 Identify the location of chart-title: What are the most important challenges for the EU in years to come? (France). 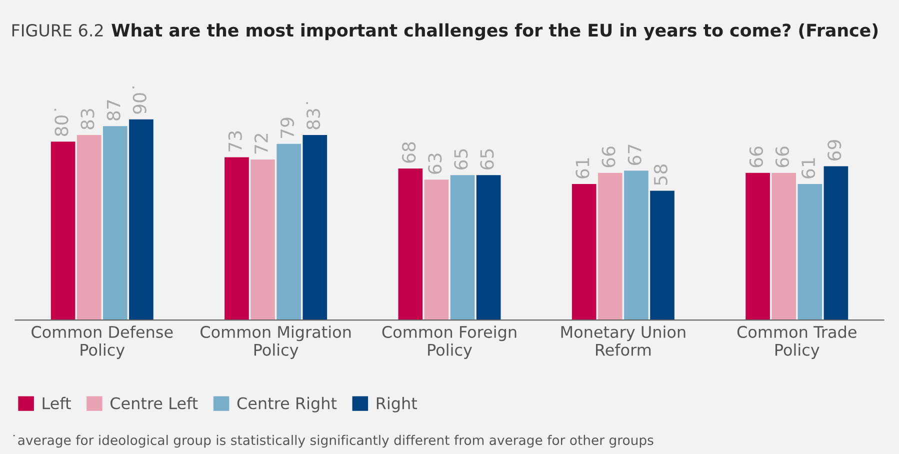
(495, 31).